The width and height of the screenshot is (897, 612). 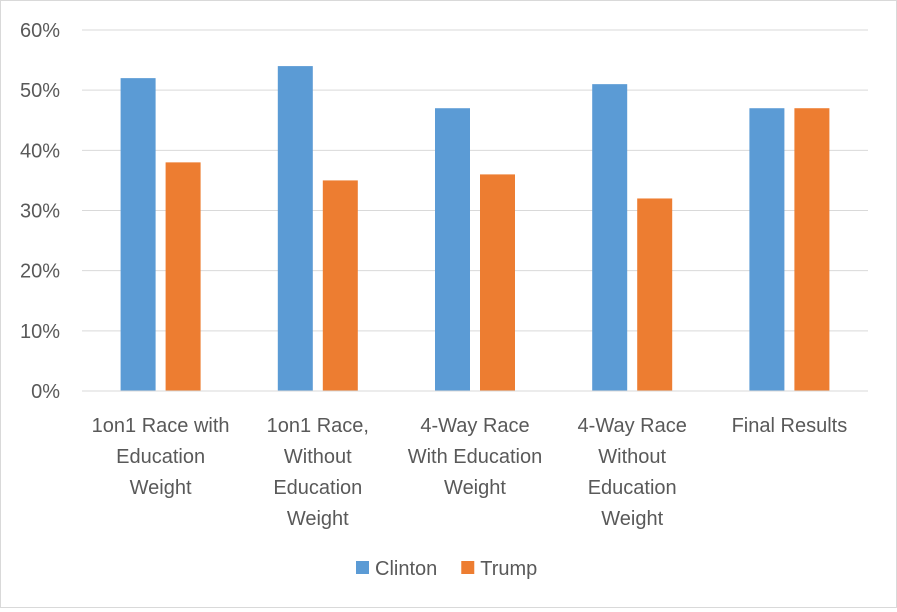 I want to click on y-tick-label: 30%, so click(x=40, y=212).